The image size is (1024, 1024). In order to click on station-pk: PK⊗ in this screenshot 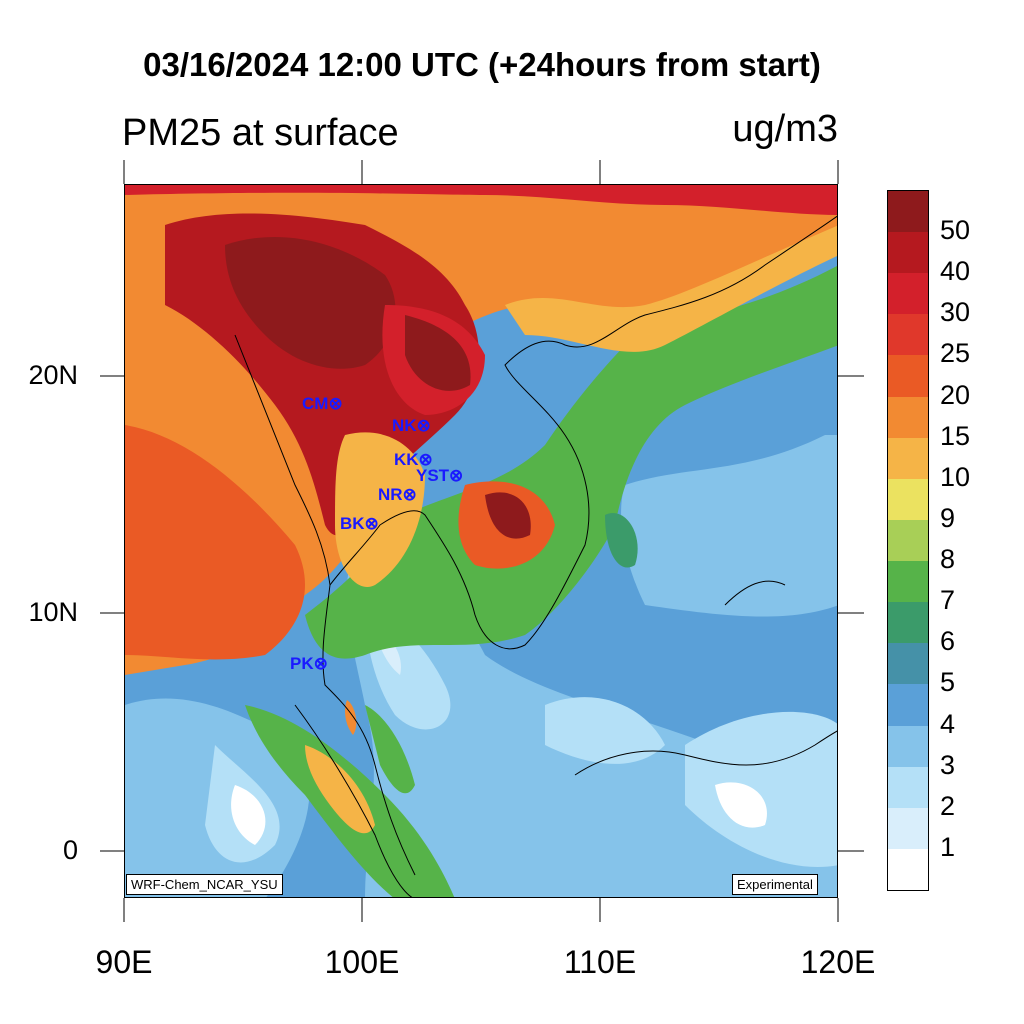, I will do `click(309, 663)`.